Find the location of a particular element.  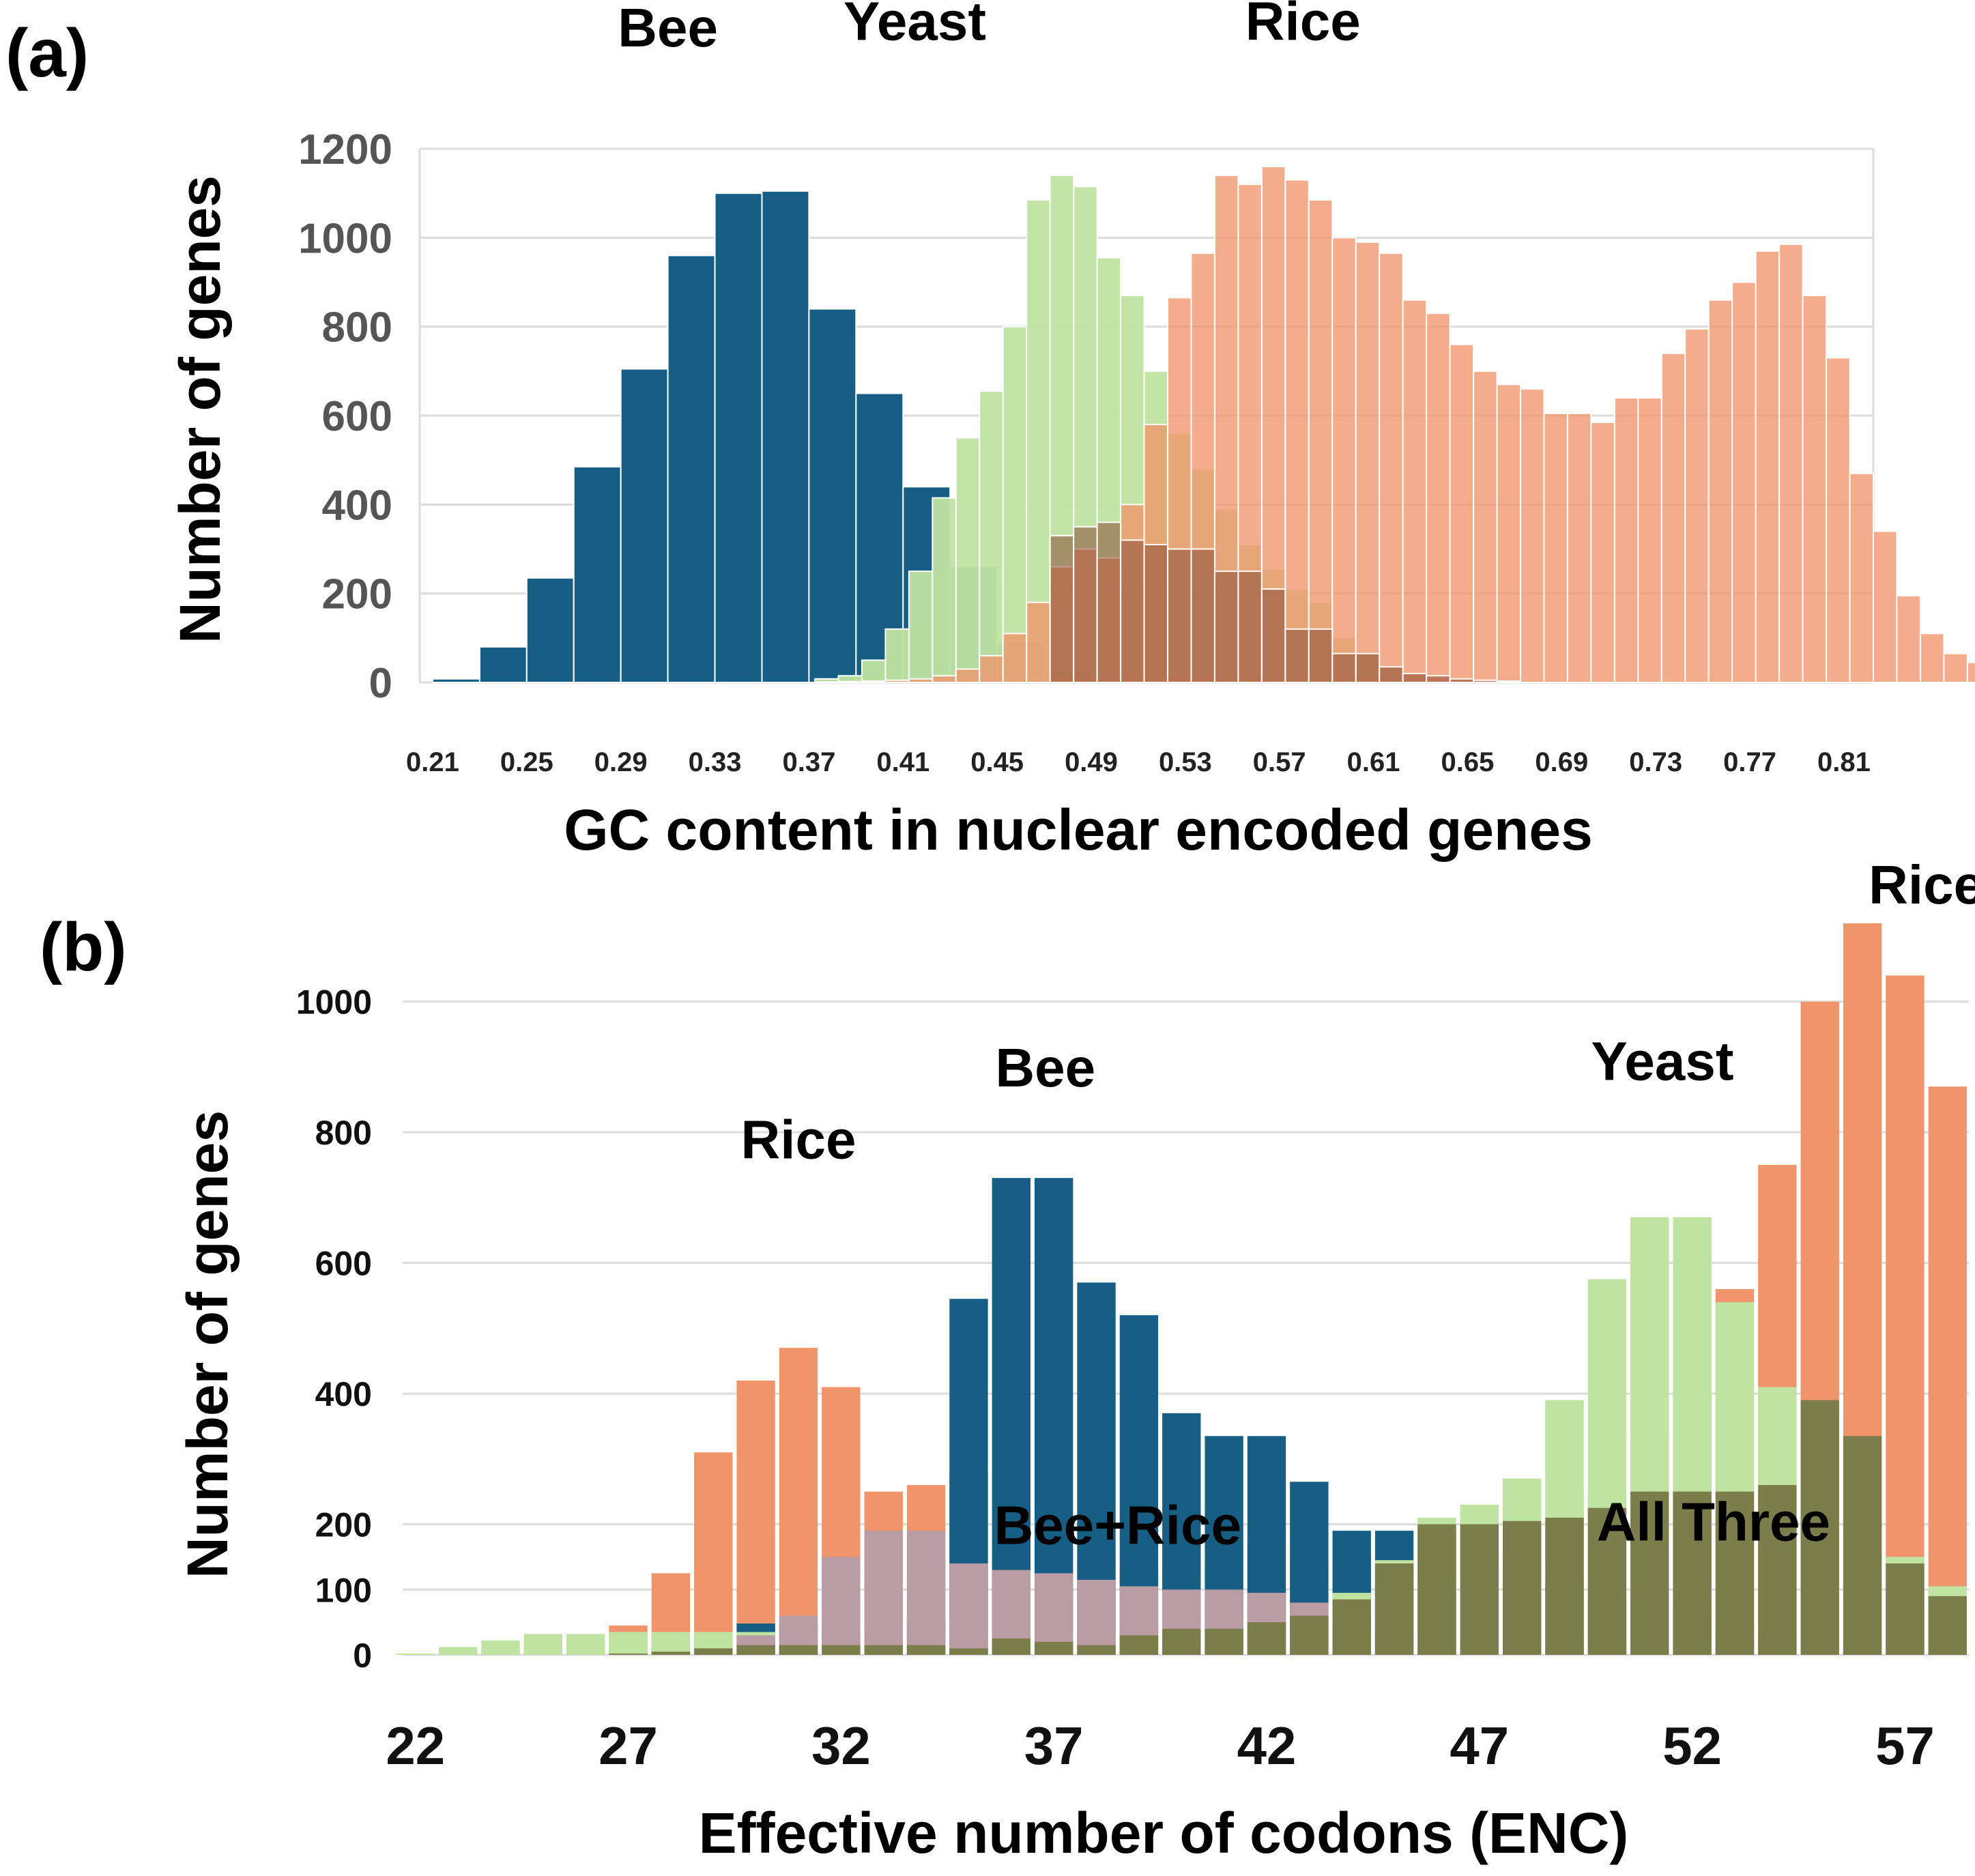

panel-a-y-tick-label: 600 is located at coordinates (357, 416).